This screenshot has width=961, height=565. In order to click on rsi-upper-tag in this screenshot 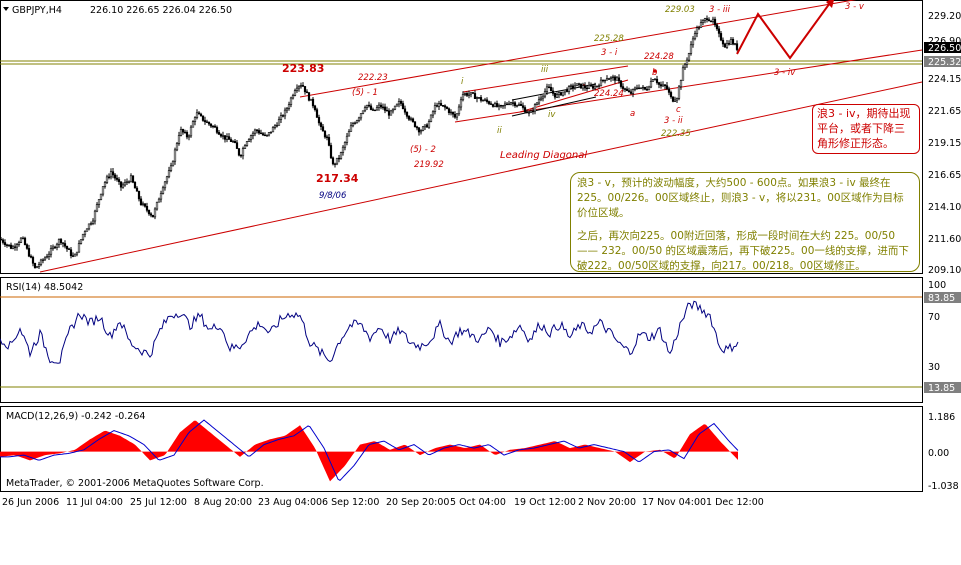, I will do `click(942, 297)`.